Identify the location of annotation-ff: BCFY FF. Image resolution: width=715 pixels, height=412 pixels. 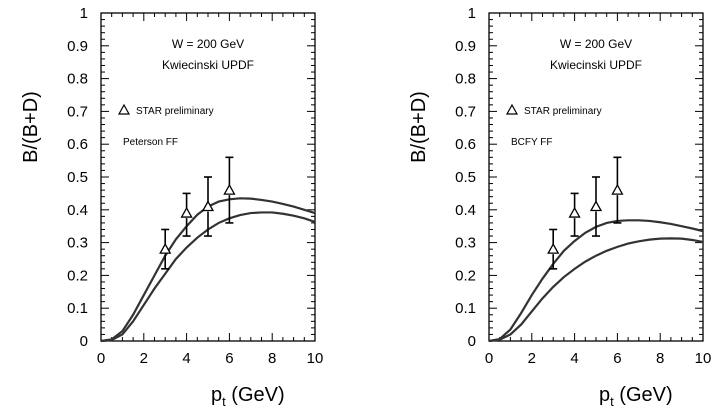
(531, 142).